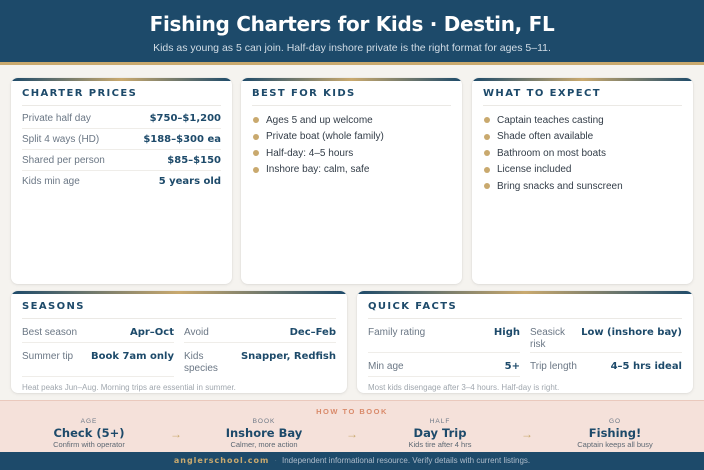 The height and width of the screenshot is (470, 704). What do you see at coordinates (440, 433) in the screenshot?
I see `step-half-day: HALF Day Trip Kids tire after 4 hrs` at bounding box center [440, 433].